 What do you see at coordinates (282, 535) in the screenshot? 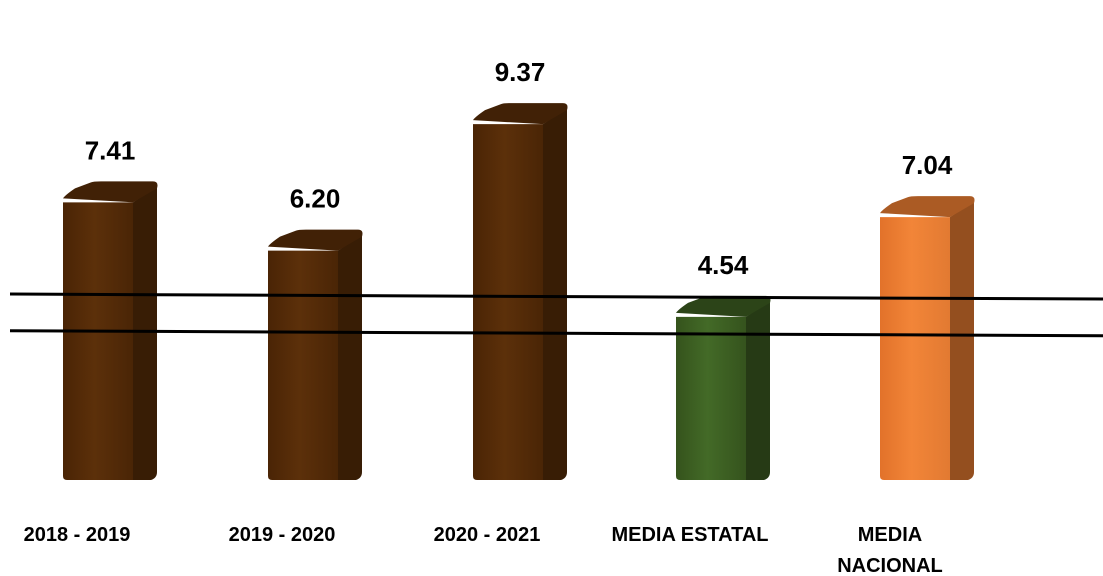
I see `category-label: 2019 - 2020` at bounding box center [282, 535].